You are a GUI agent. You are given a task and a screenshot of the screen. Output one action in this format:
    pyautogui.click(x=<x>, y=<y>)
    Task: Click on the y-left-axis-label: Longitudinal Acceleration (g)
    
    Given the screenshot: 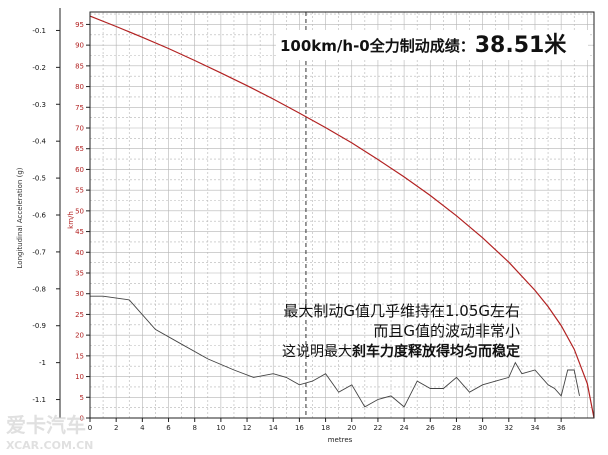 What is the action you would take?
    pyautogui.click(x=20, y=217)
    